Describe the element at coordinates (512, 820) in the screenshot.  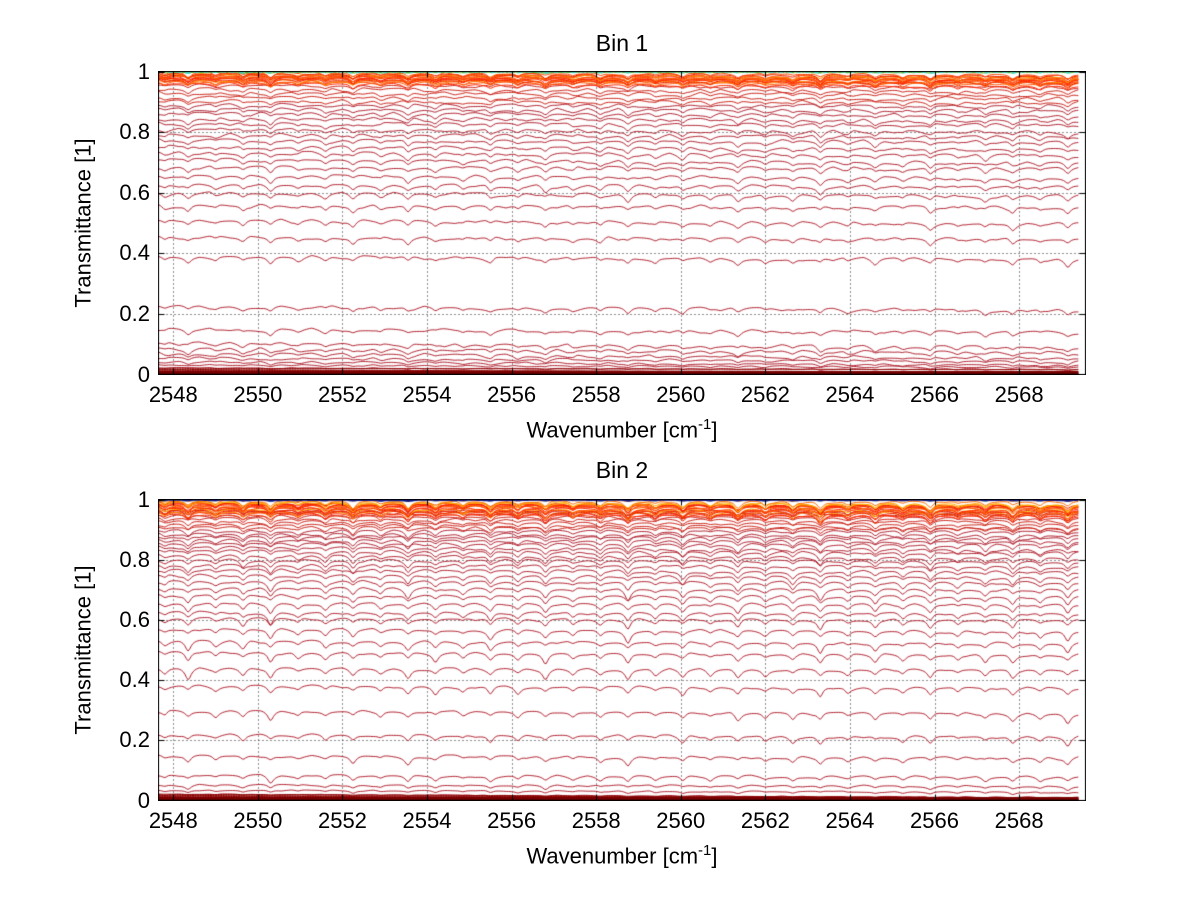
I see `plot2-x-tick-label: 2556` at that location.